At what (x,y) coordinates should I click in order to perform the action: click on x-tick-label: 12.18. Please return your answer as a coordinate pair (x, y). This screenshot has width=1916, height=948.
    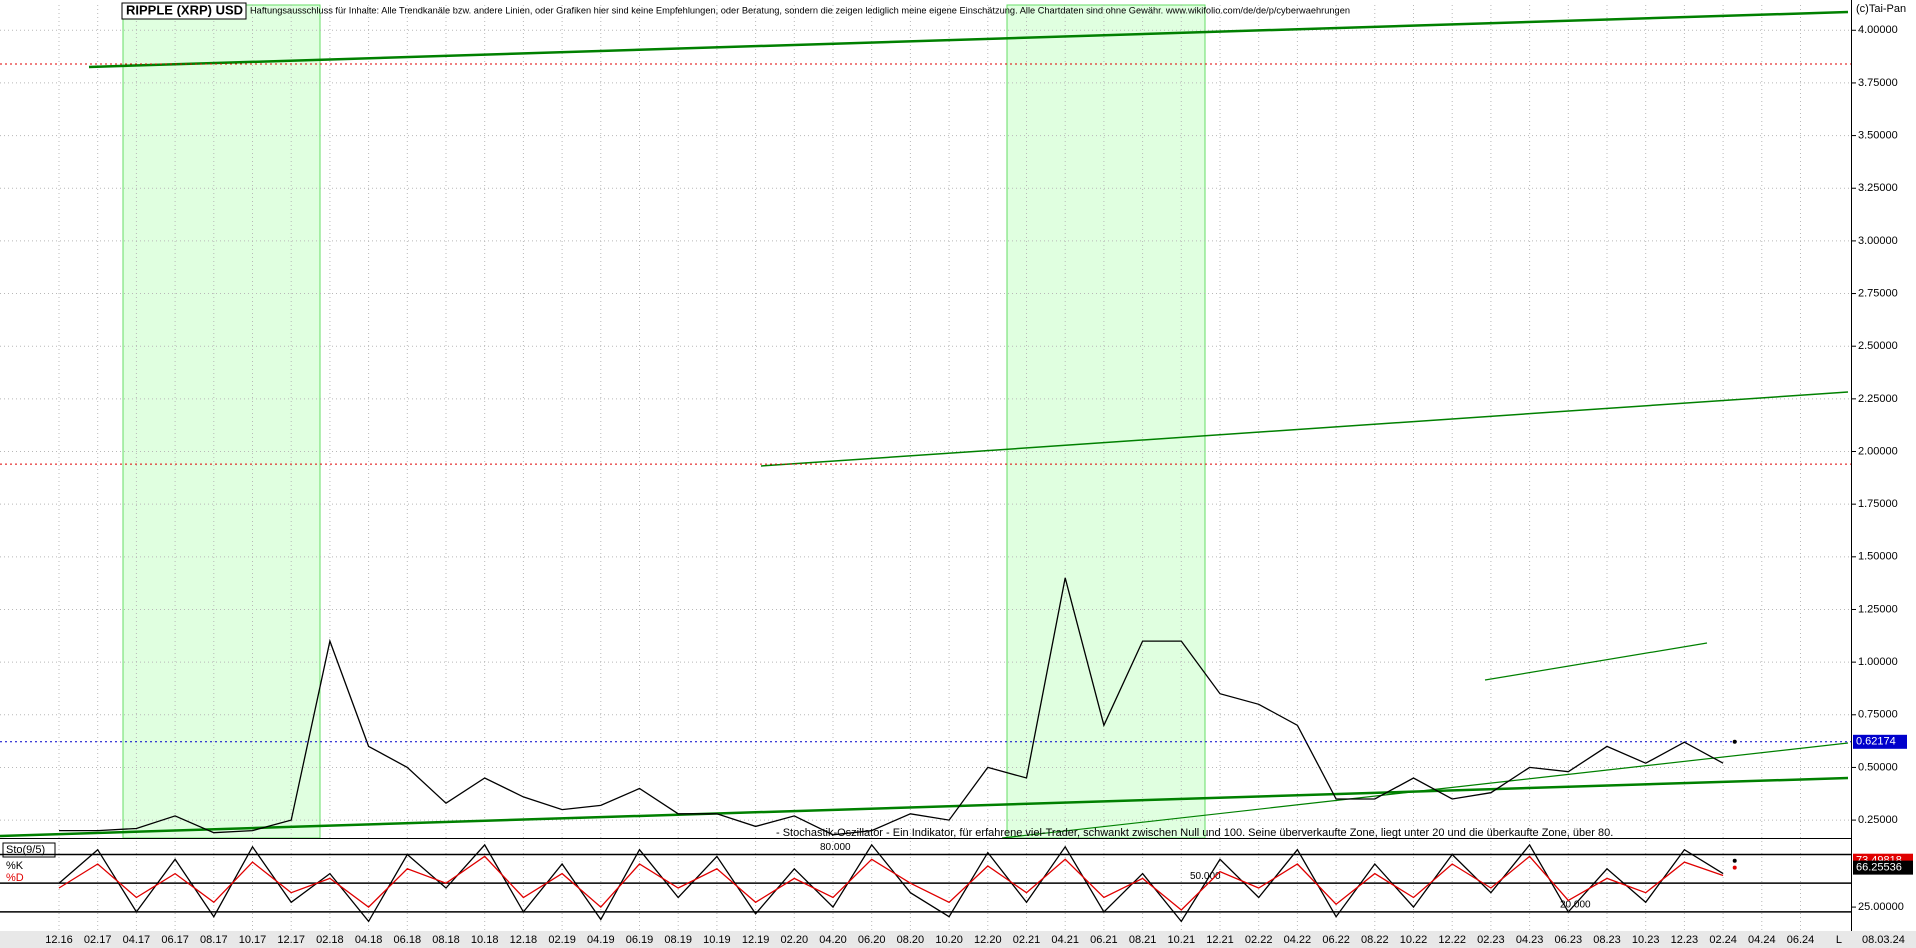
    Looking at the image, I should click on (524, 940).